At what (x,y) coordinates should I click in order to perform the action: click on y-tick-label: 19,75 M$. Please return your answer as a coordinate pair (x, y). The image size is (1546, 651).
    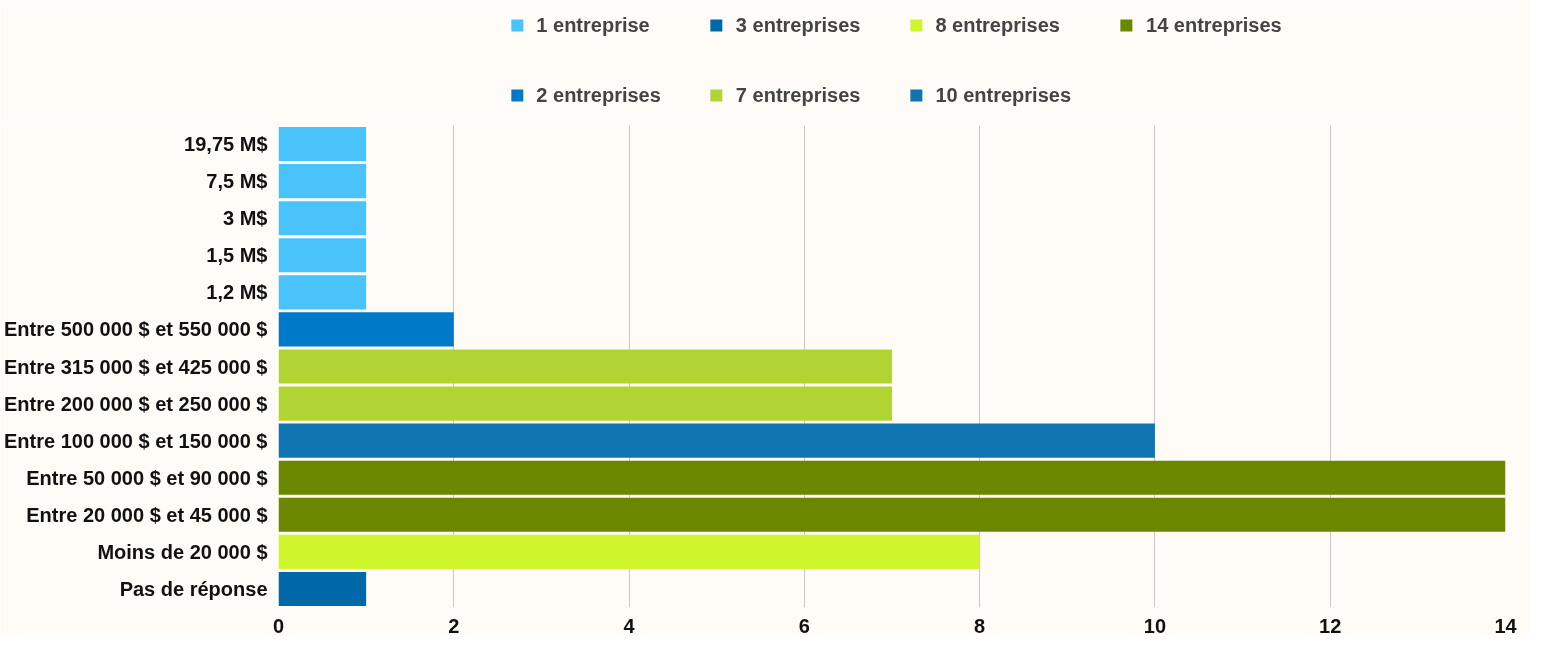
    Looking at the image, I should click on (226, 144).